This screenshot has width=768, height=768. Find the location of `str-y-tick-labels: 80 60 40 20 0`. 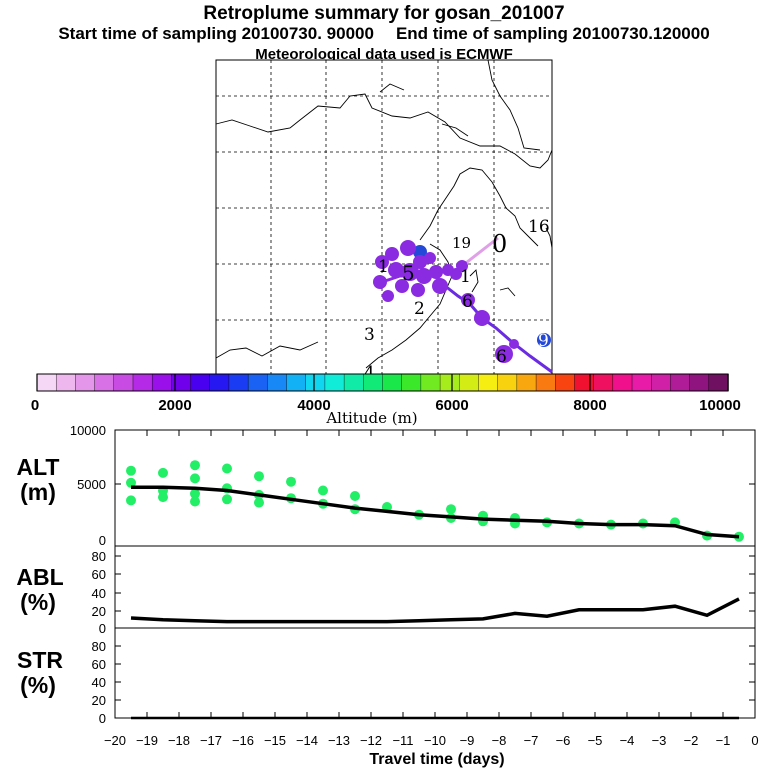

str-y-tick-labels: 80 60 40 20 0 is located at coordinates (99, 682).